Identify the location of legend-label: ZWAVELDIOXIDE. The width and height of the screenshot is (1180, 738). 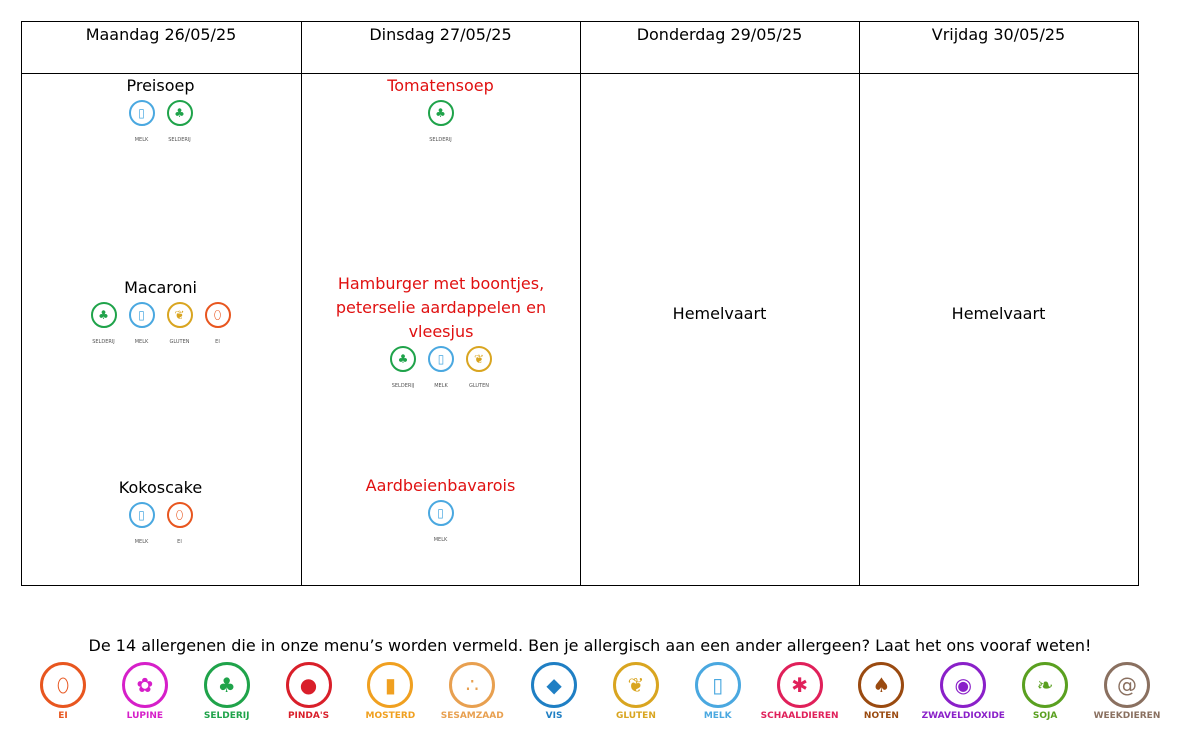
(963, 716).